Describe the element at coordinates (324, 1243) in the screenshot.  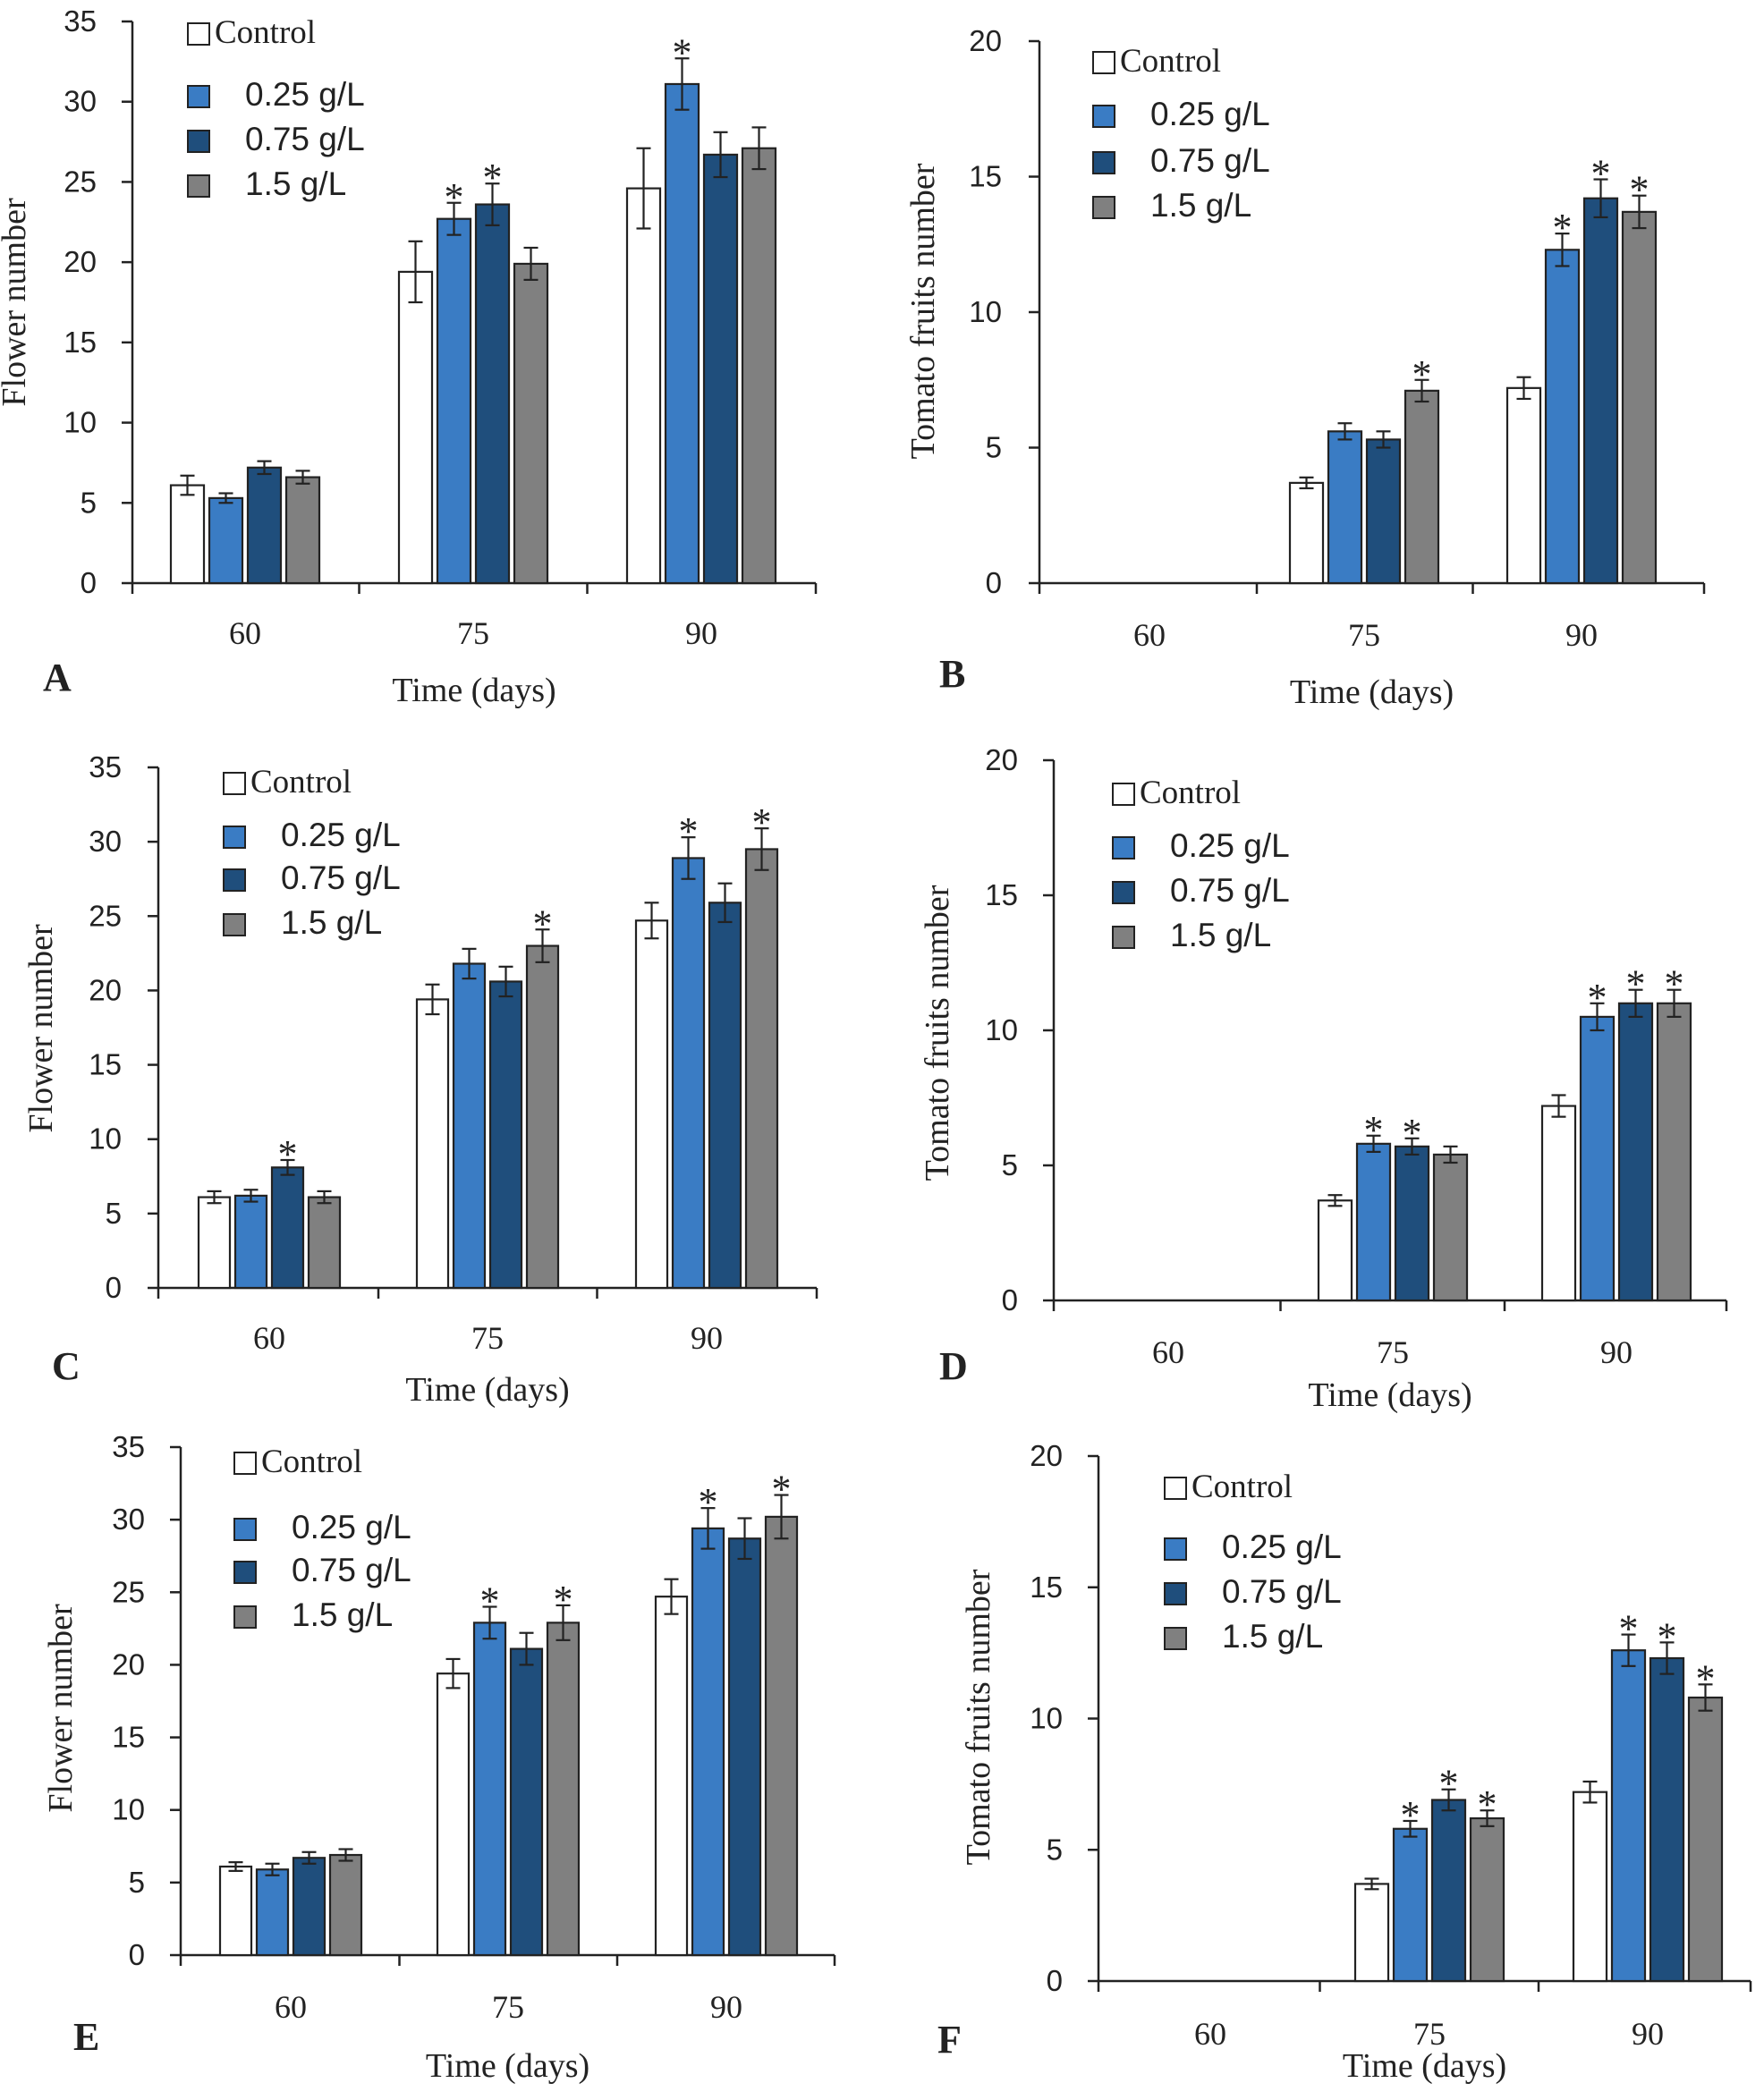
I see `bar-60-1-5-g-l` at that location.